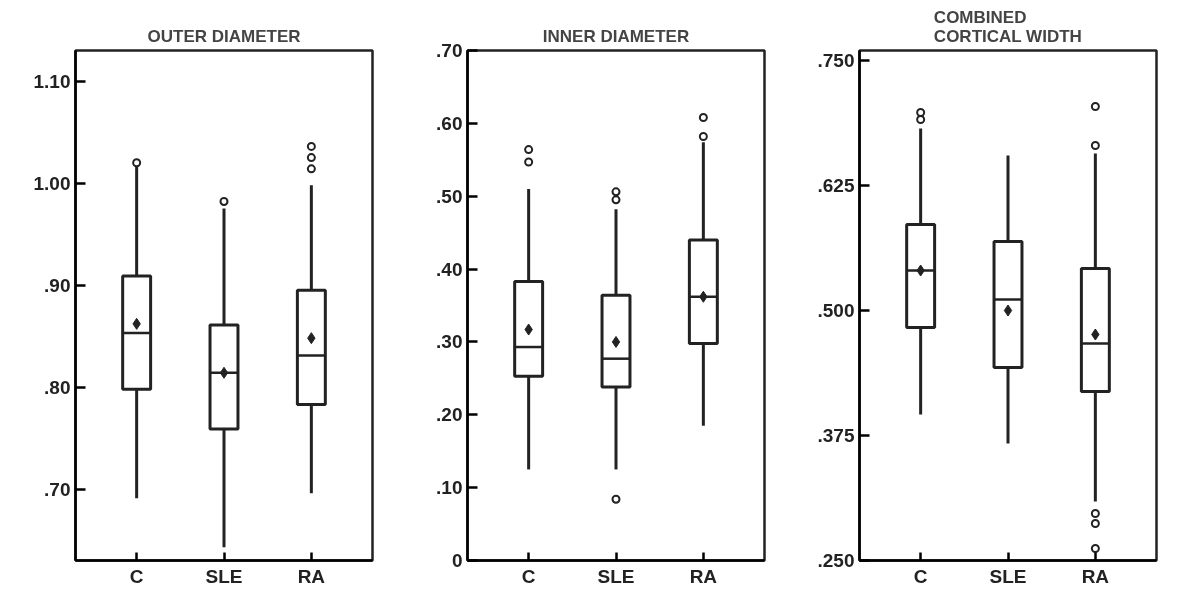  What do you see at coordinates (616, 36) in the screenshot?
I see `chart-title: INNER DIAMETER` at bounding box center [616, 36].